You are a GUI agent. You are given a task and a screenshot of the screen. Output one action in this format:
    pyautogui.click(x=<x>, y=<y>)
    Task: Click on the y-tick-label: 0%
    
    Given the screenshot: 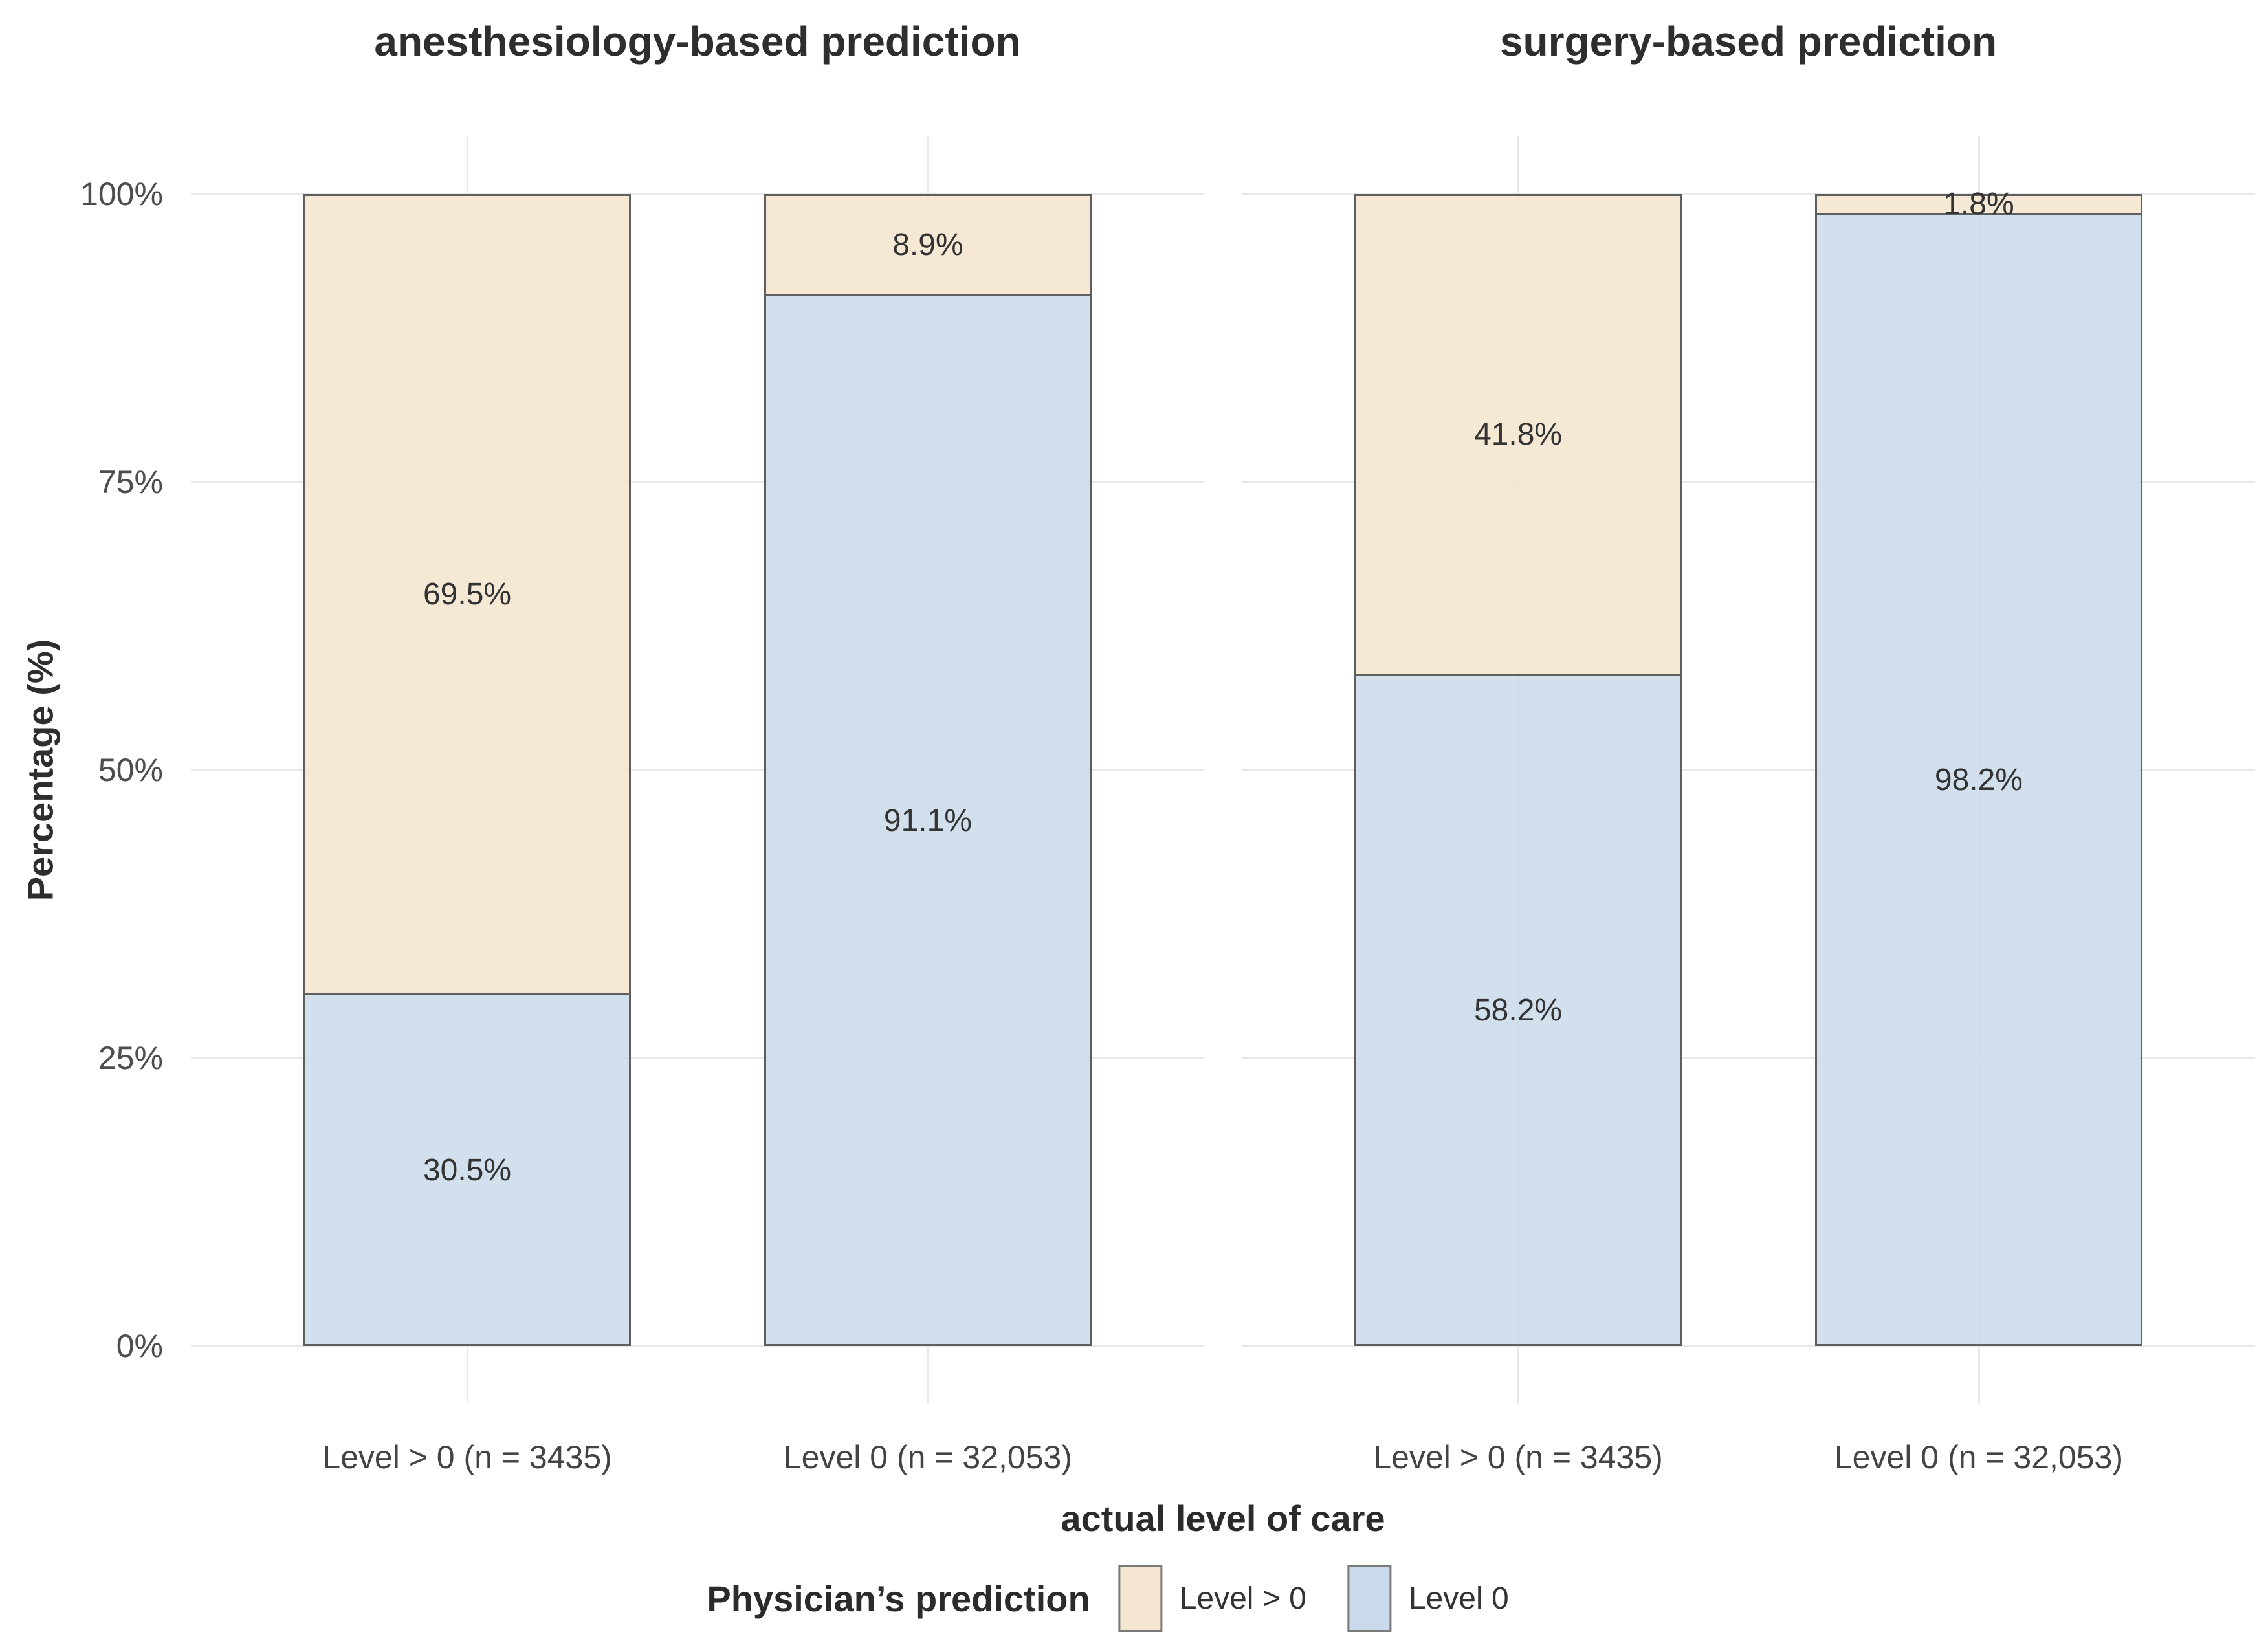 What is the action you would take?
    pyautogui.click(x=140, y=1346)
    